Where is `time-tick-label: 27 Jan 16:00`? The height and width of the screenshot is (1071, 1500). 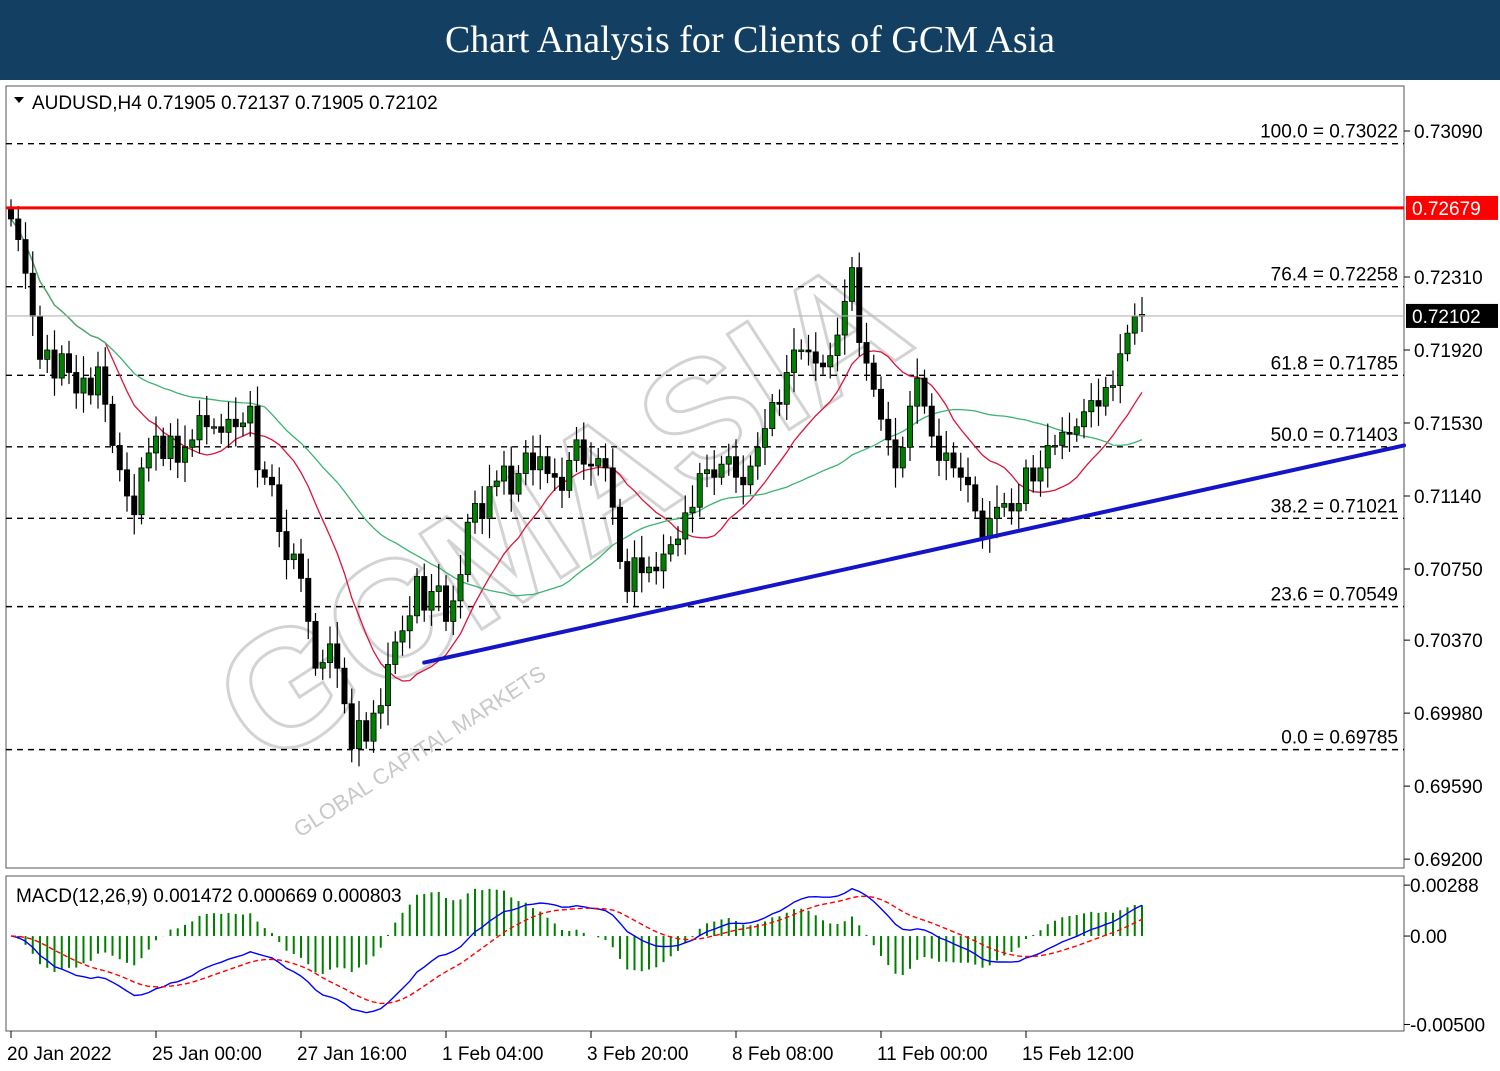 time-tick-label: 27 Jan 16:00 is located at coordinates (352, 1054).